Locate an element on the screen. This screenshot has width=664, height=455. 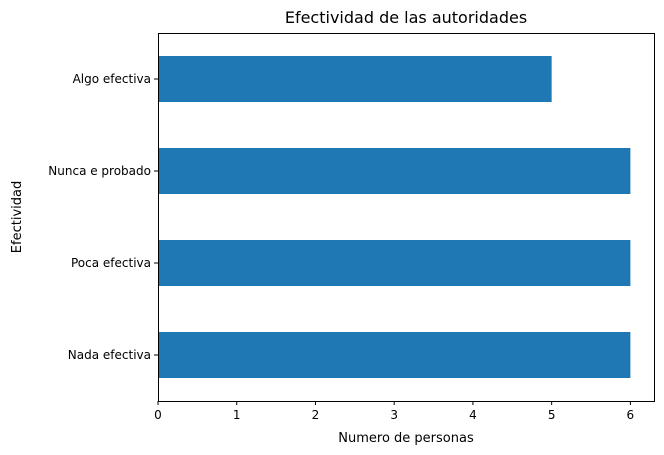
y-tick-label: Algo efectiva is located at coordinates (112, 79).